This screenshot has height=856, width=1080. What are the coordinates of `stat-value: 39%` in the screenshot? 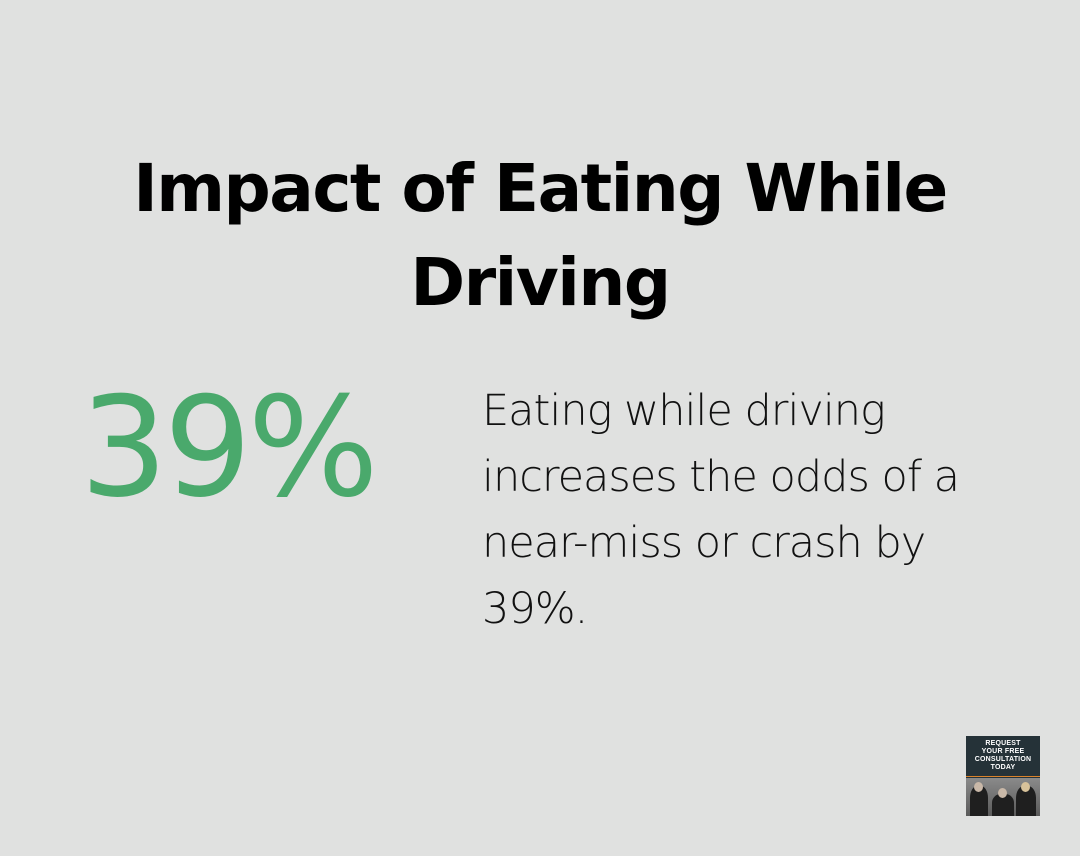 It's located at (229, 447).